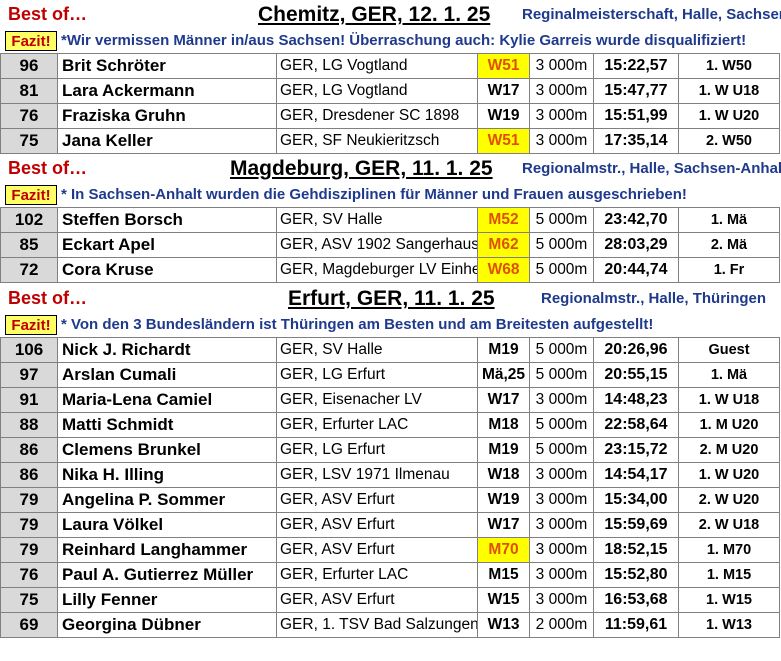 The image size is (781, 661). What do you see at coordinates (29, 245) in the screenshot?
I see `score-cell: 85` at bounding box center [29, 245].